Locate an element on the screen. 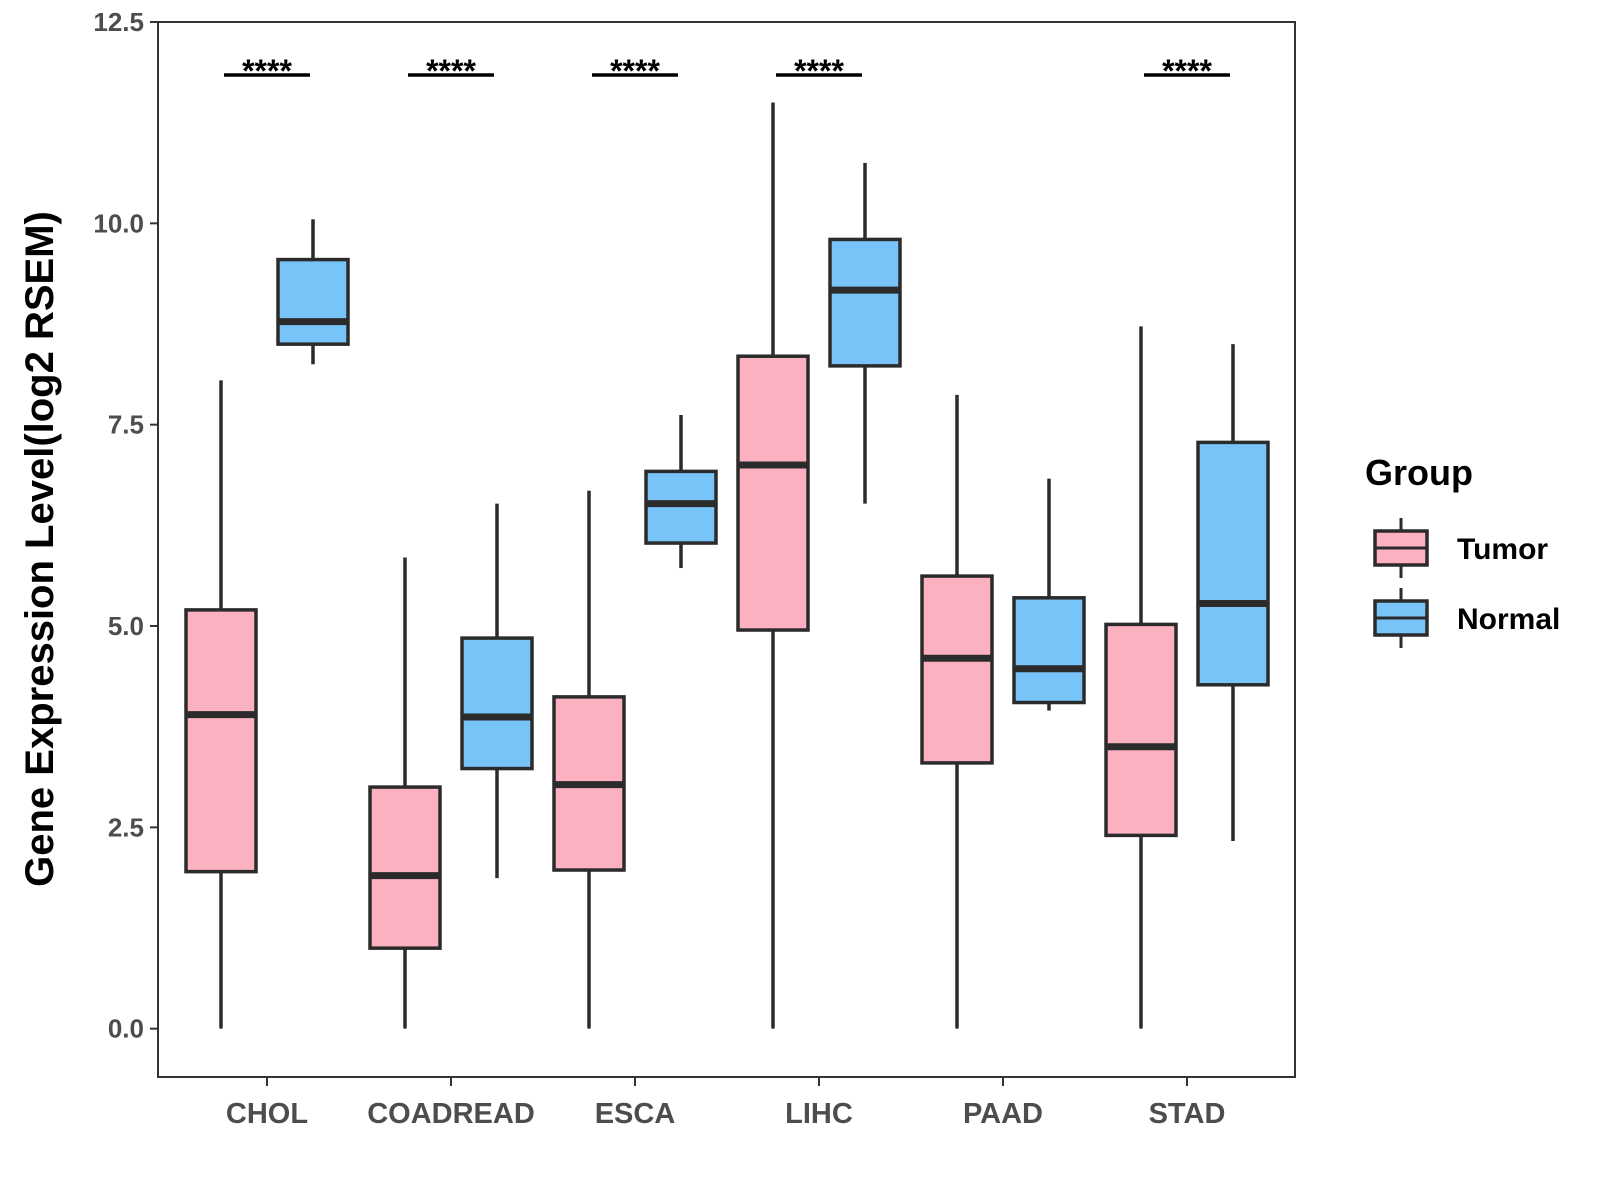  legend-label: Normal is located at coordinates (1508, 619).